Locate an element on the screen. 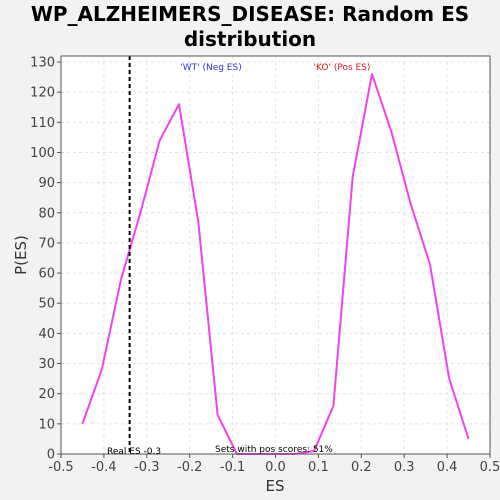 The width and height of the screenshot is (500, 500). pos-scores-label: Sets with pos scores: 51% is located at coordinates (274, 450).